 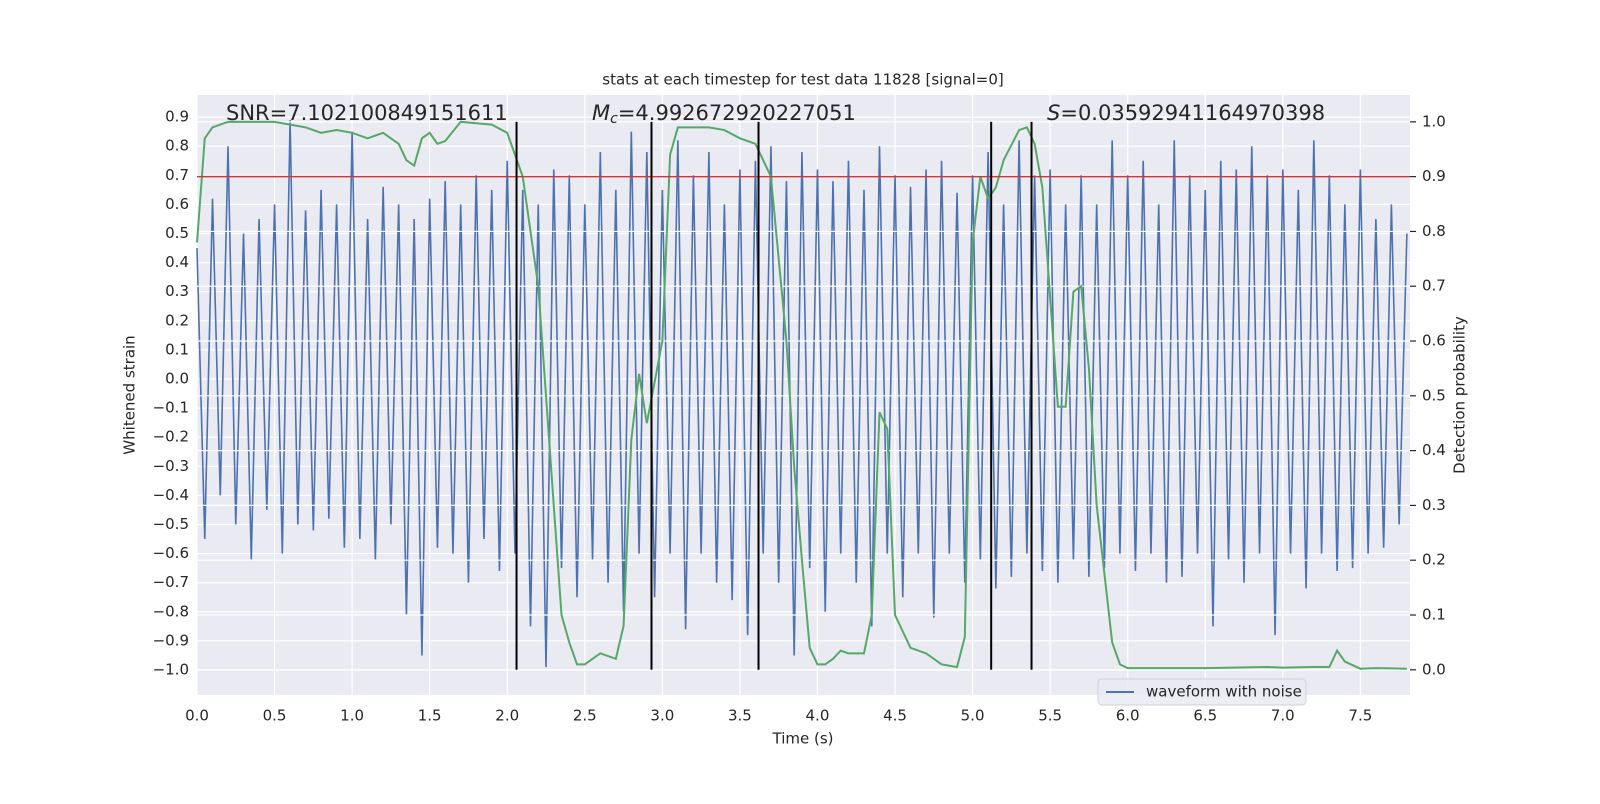 I want to click on y2-tick-label: 0.6, so click(x=1434, y=341).